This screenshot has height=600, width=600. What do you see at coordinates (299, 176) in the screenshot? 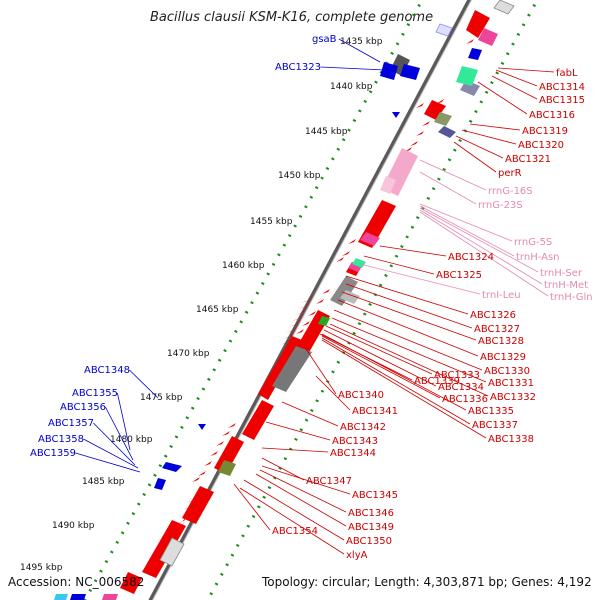
I see `kbp-tick-label: 1450 kbp` at bounding box center [299, 176].